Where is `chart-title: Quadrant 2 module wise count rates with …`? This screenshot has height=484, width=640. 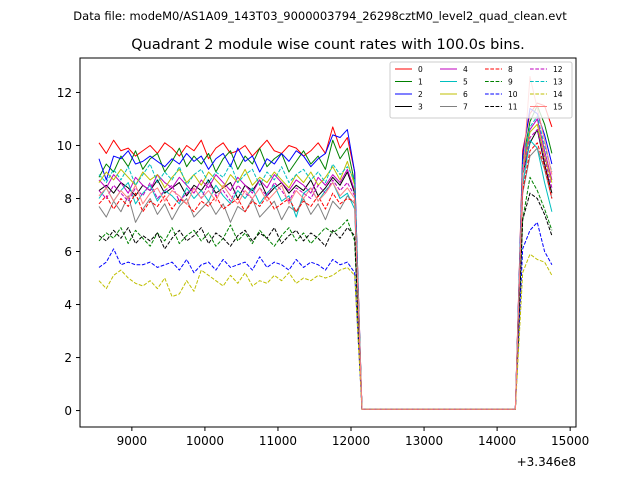
chart-title: Quadrant 2 module wise count rates with … is located at coordinates (328, 45).